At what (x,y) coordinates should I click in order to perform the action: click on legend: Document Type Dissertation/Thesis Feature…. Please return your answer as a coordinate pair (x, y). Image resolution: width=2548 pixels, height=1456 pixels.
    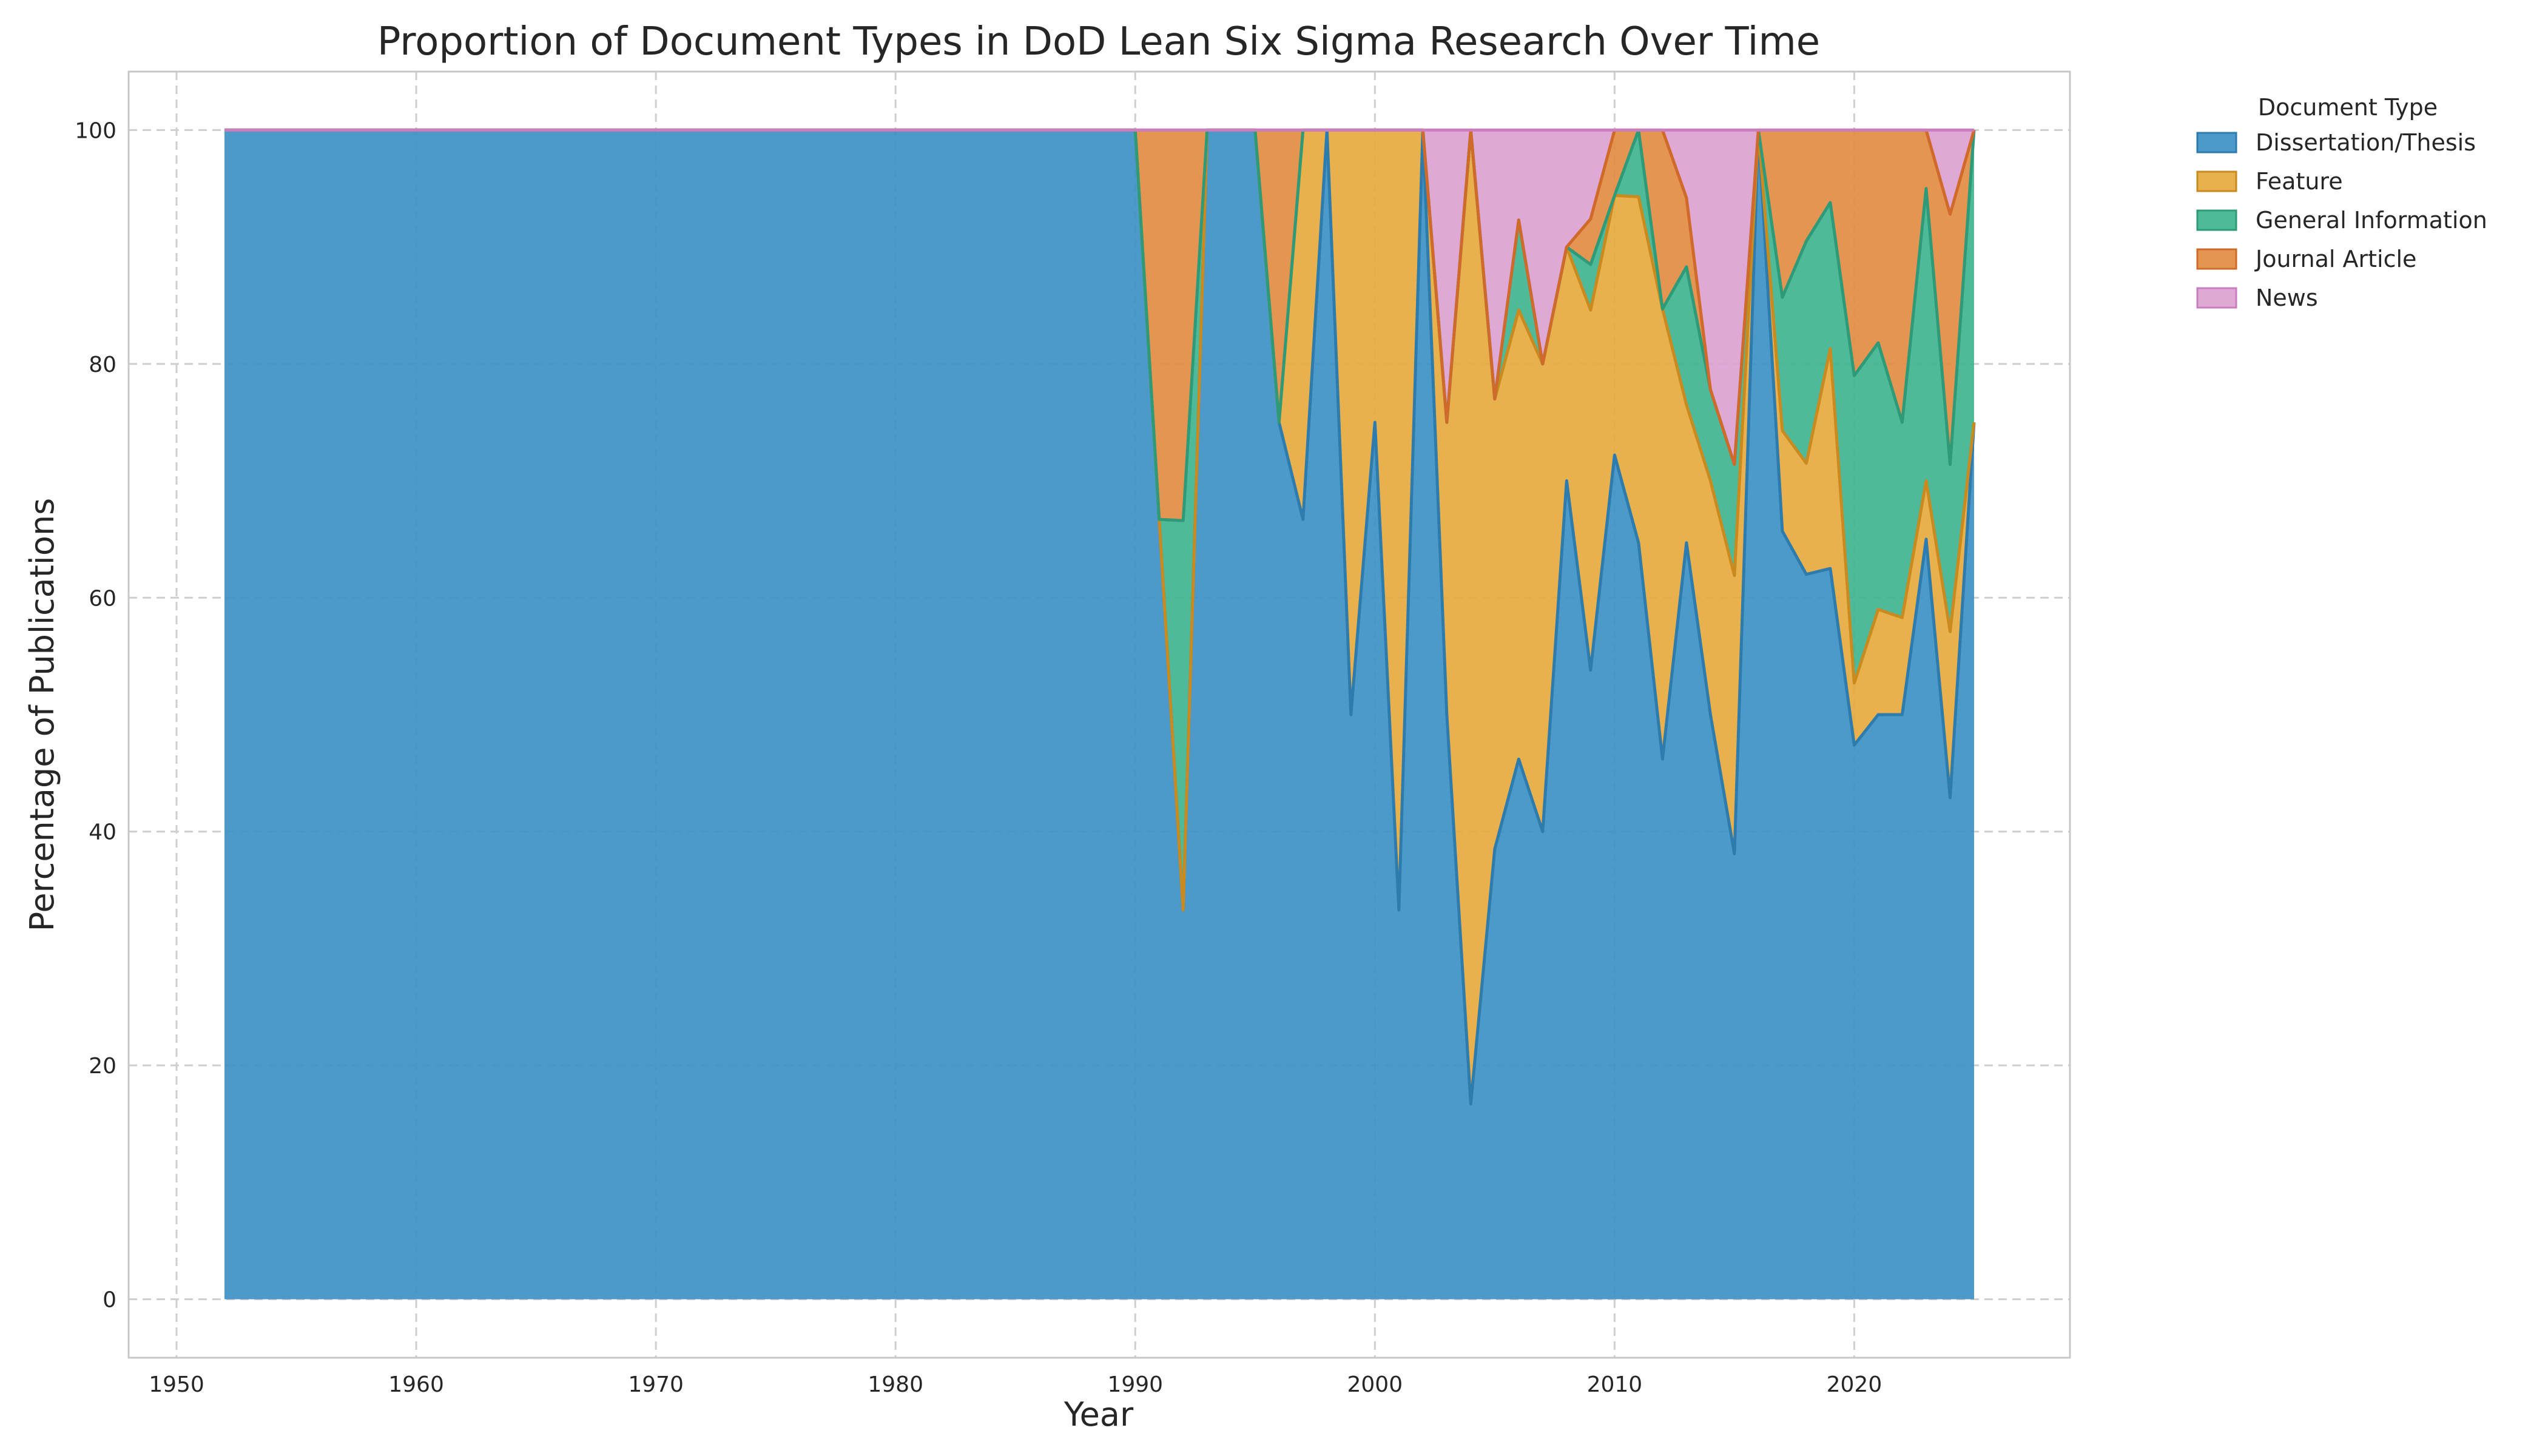
    Looking at the image, I should click on (2341, 202).